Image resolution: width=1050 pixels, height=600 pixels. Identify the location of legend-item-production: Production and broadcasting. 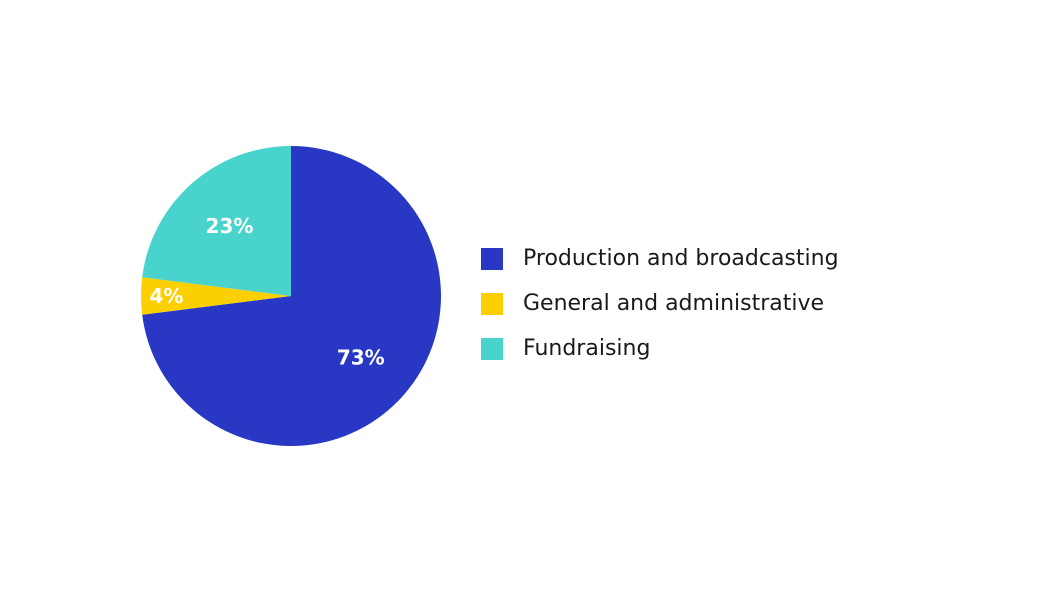
(660, 258).